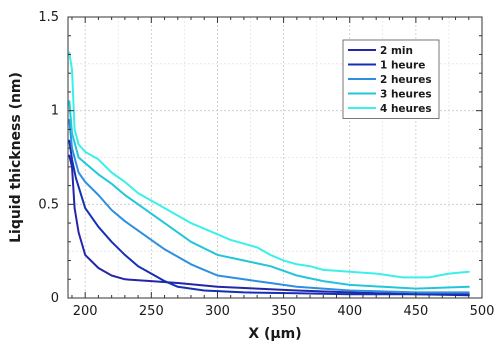 This screenshot has width=504, height=345. Describe the element at coordinates (55, 111) in the screenshot. I see `y-tick-label: 1` at that location.